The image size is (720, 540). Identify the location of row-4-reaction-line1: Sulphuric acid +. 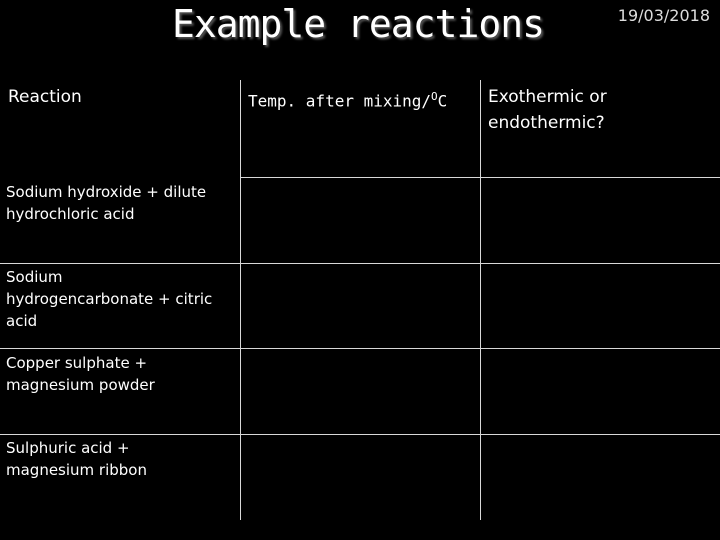
(68, 448).